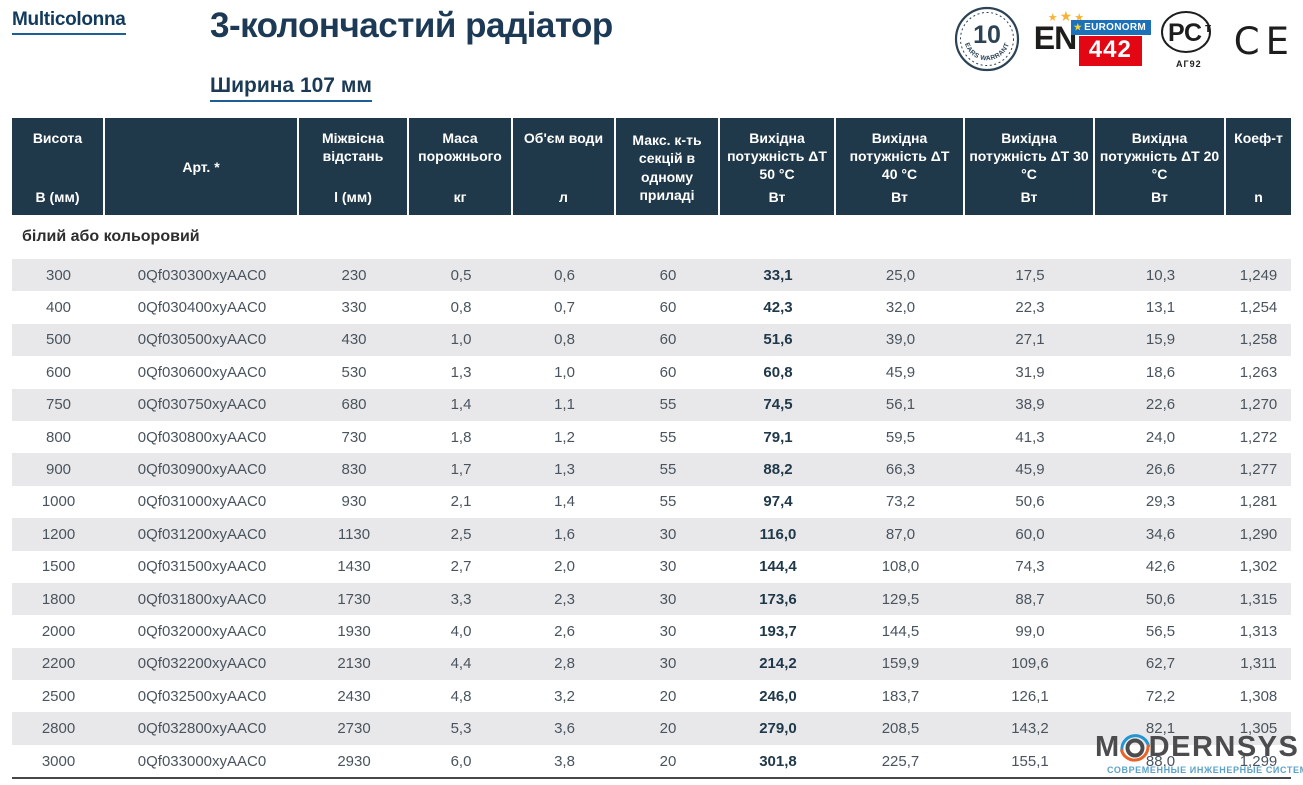 The width and height of the screenshot is (1303, 785). I want to click on table-cell: 144,4, so click(778, 566).